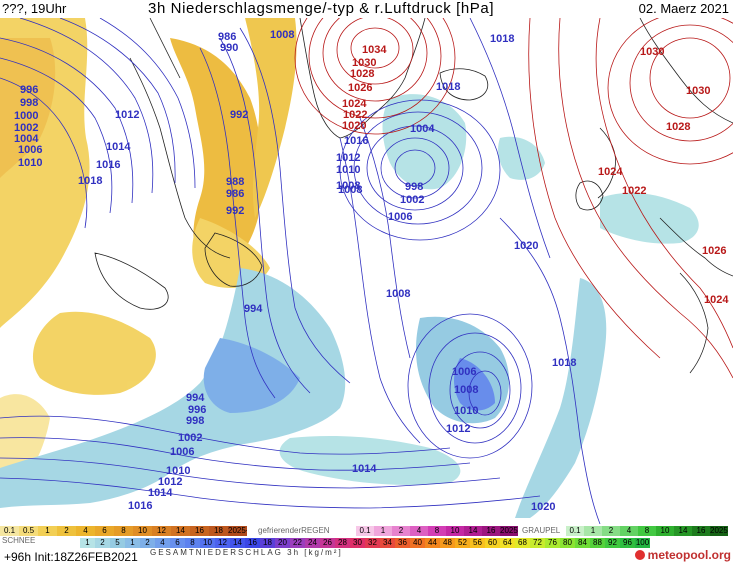 The height and width of the screenshot is (566, 733). I want to click on snow-scale-cell: 1, so click(47, 531).